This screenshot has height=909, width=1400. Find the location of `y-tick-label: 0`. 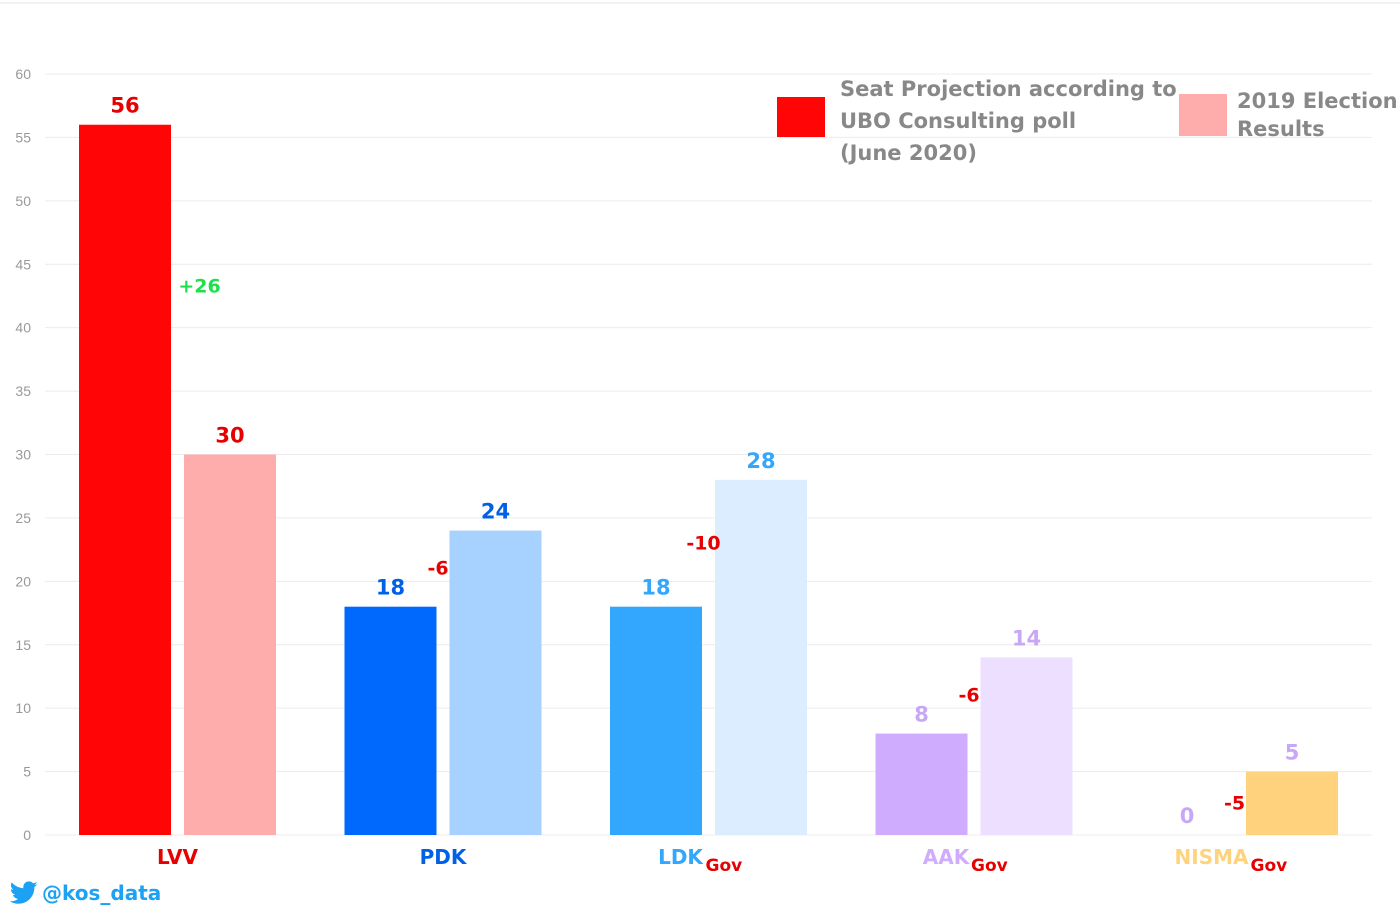

y-tick-label: 0 is located at coordinates (27, 835).